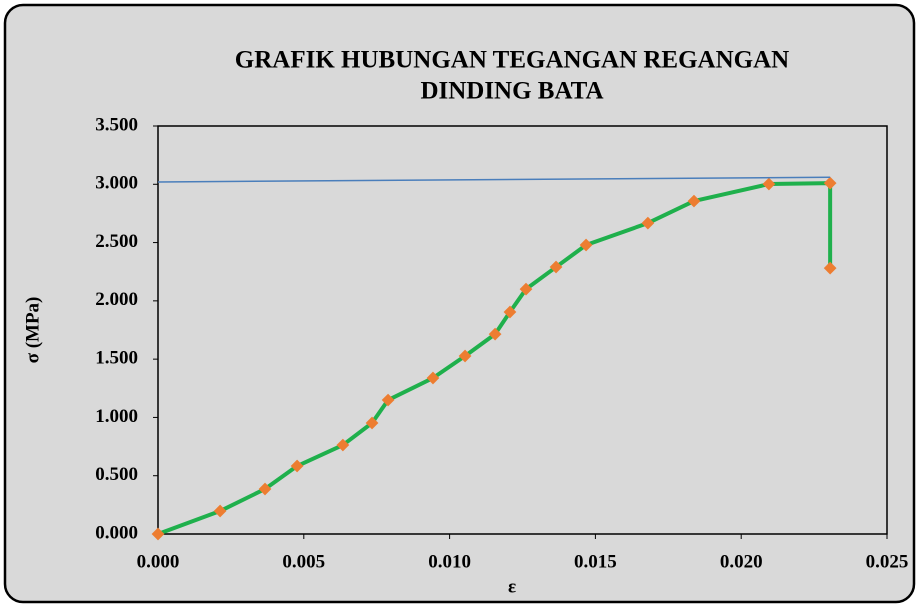  What do you see at coordinates (116, 124) in the screenshot?
I see `y-tick-label: 3.500` at bounding box center [116, 124].